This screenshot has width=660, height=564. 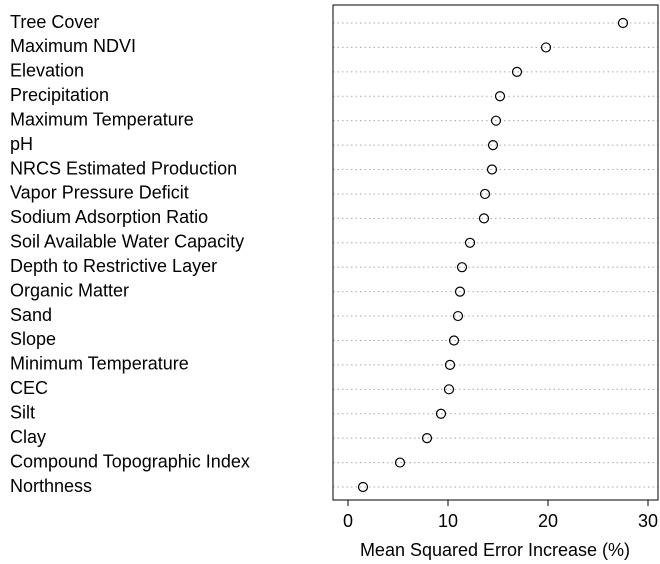 I want to click on y-tick-label: Slope, so click(x=33, y=339).